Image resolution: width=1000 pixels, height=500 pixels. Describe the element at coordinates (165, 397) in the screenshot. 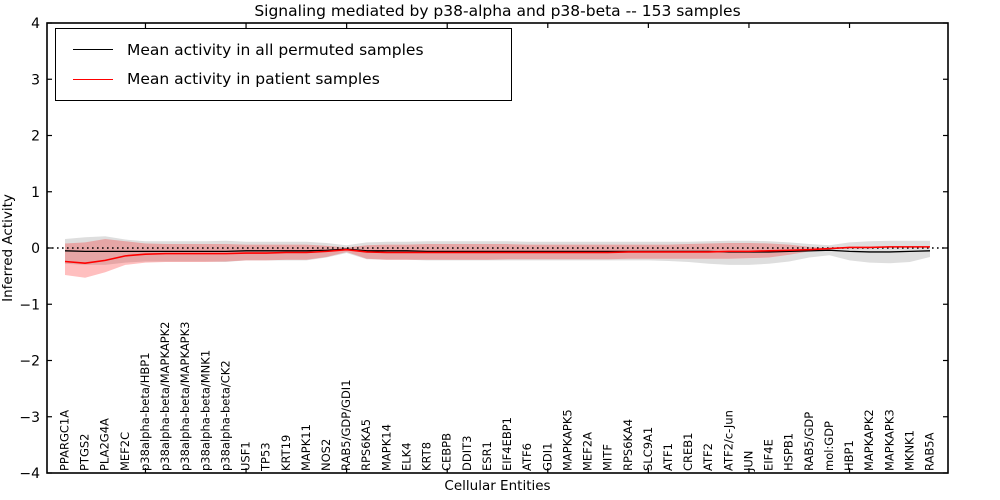

I see `x-tick-label: p38alpha-beta/MAPKAPK2` at that location.